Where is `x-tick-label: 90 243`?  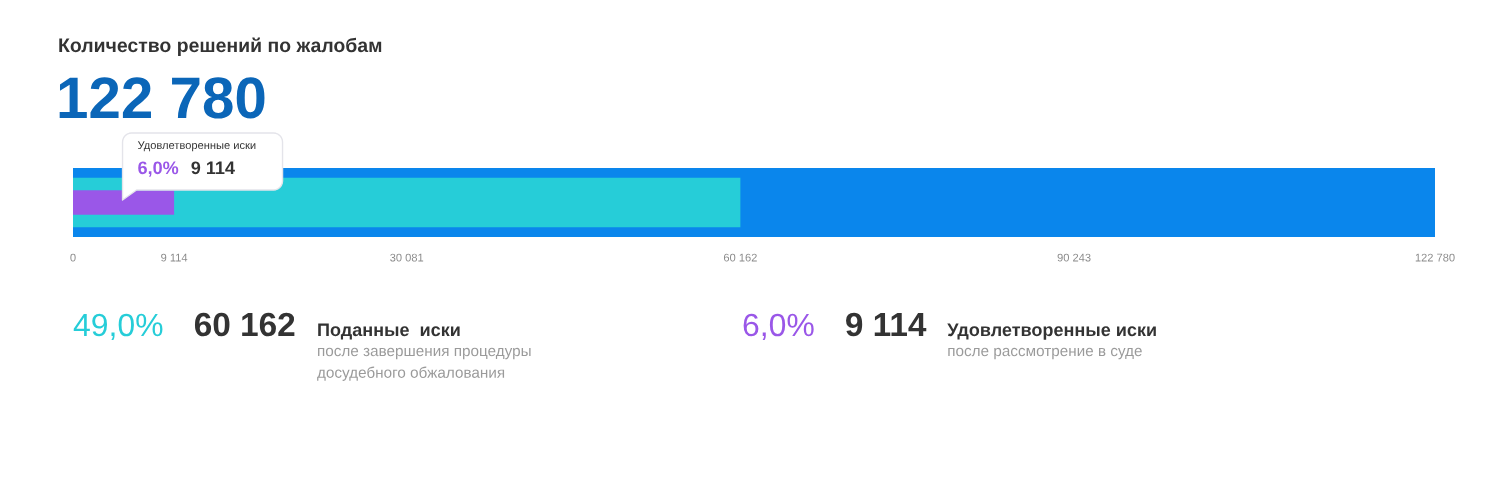
x-tick-label: 90 243 is located at coordinates (1074, 257).